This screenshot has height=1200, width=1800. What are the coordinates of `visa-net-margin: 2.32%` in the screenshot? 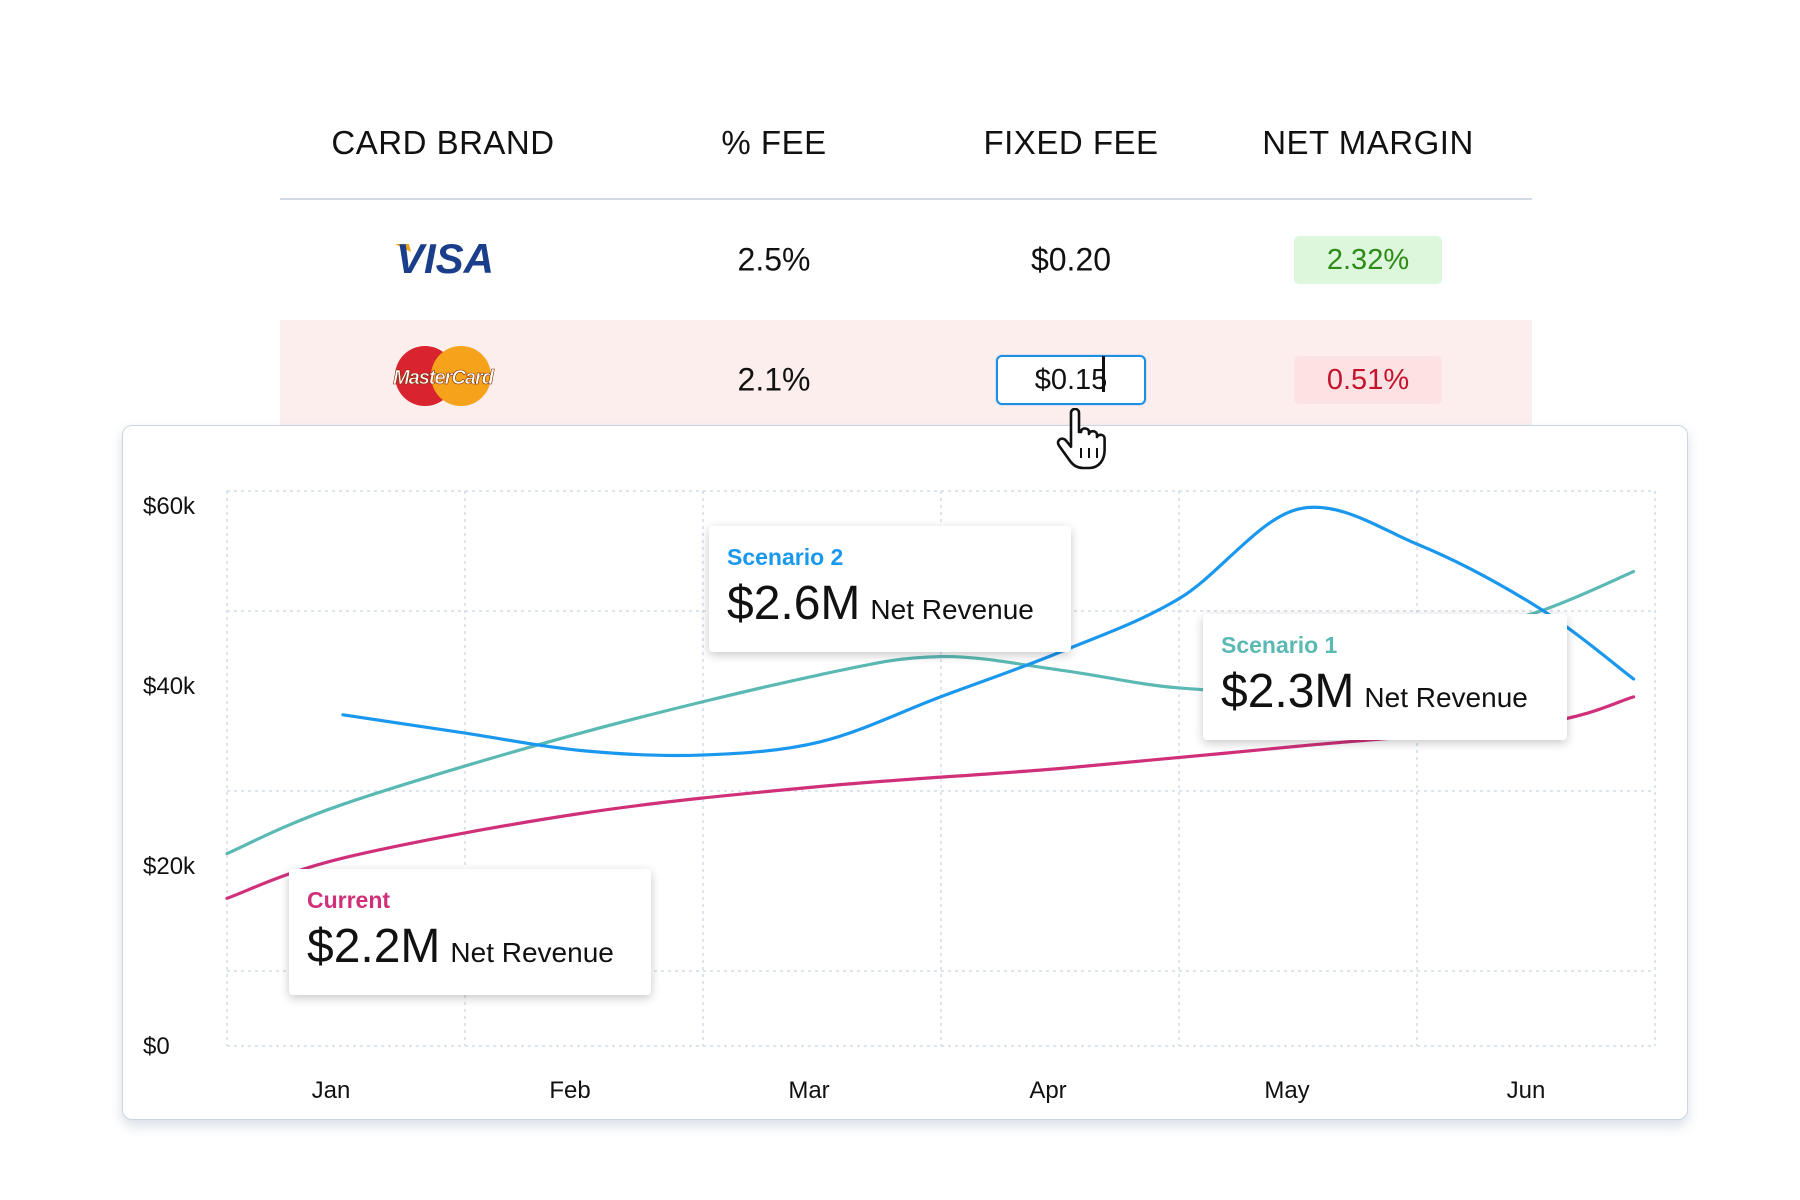 It's located at (1368, 260).